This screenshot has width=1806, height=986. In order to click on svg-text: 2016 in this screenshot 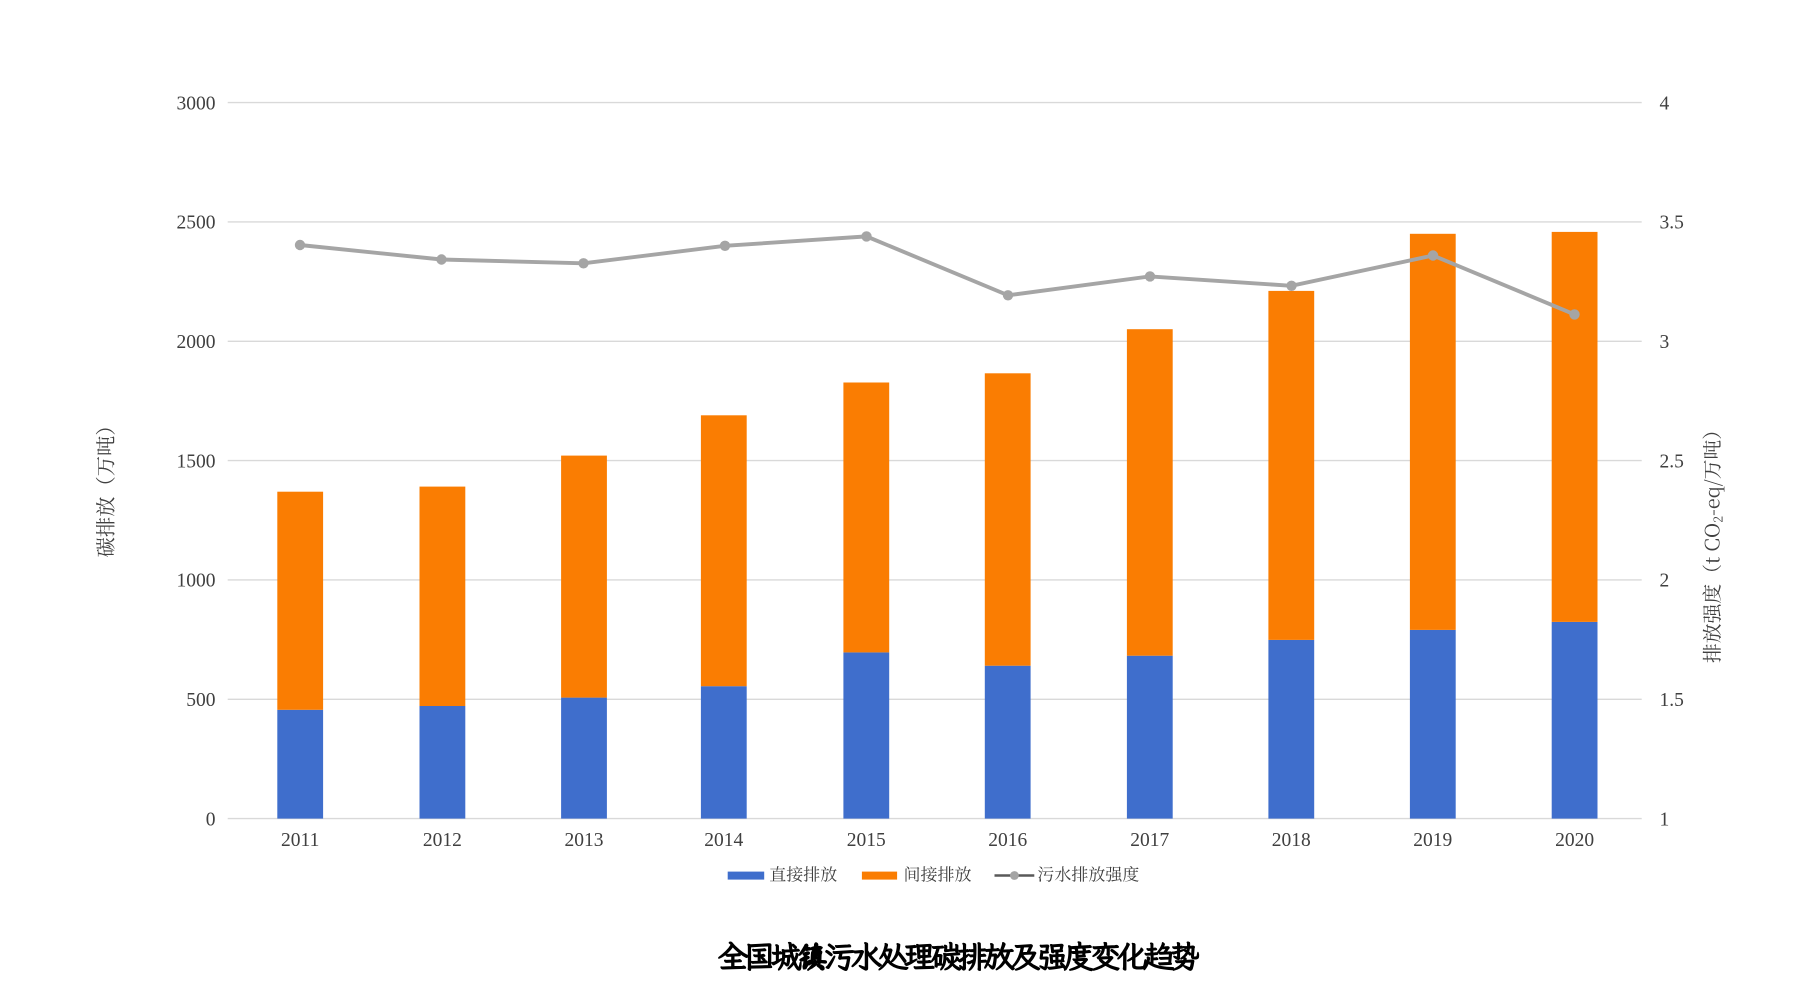, I will do `click(1007, 840)`.